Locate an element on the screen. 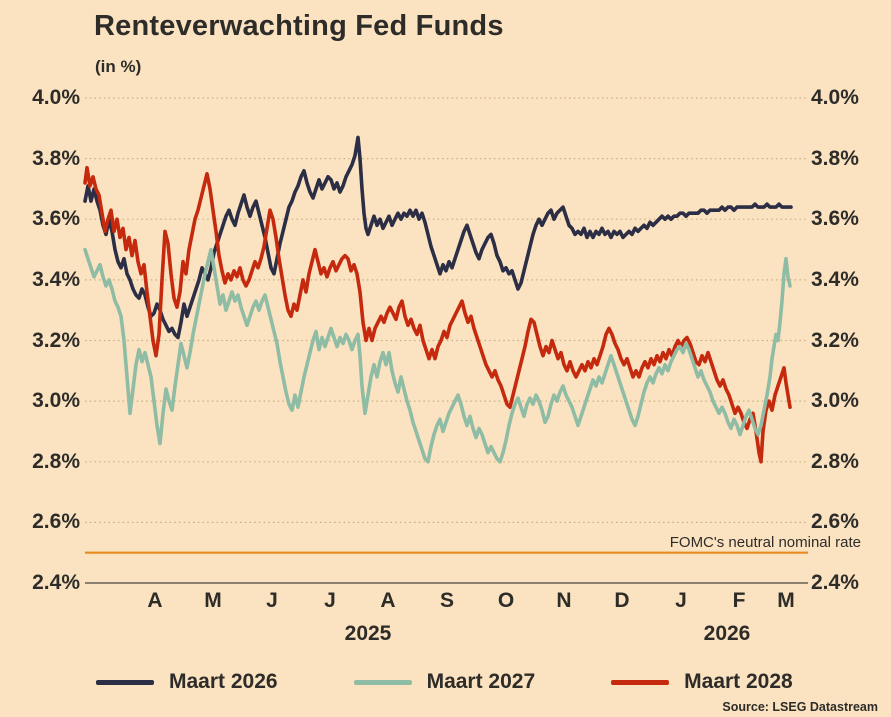 The height and width of the screenshot is (717, 891). legend-swatch-maart-2026 is located at coordinates (125, 682).